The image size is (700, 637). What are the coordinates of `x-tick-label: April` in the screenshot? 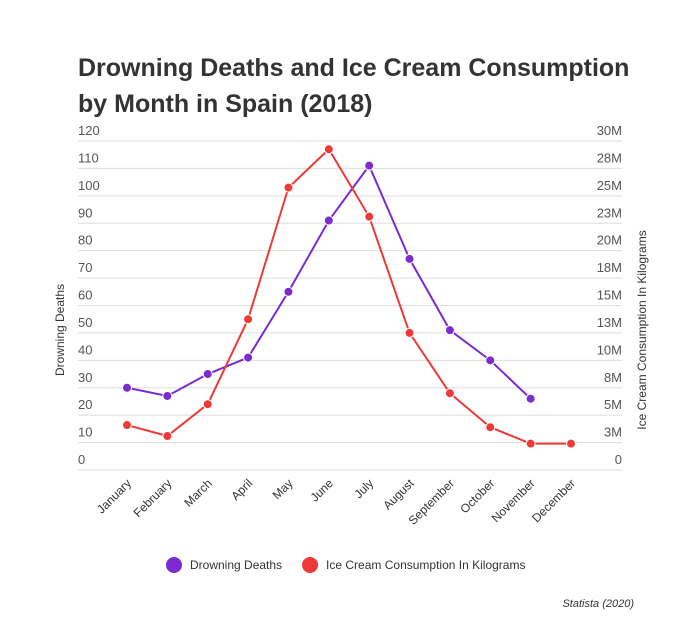 It's located at (241, 489).